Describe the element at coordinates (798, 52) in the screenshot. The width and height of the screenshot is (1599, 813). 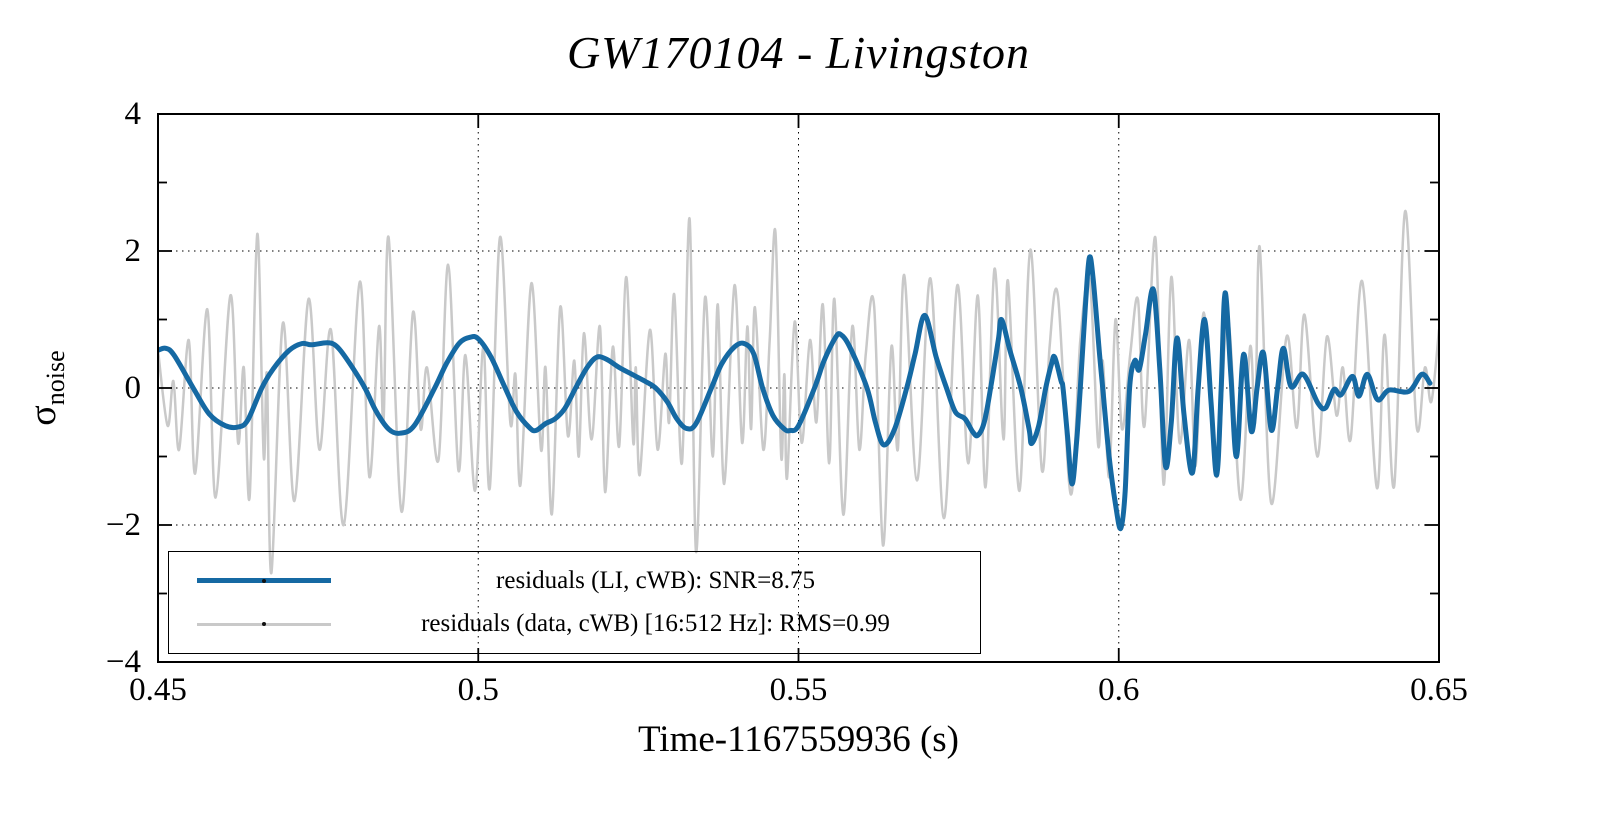
I see `chart-title: GW170104 - Livingston` at that location.